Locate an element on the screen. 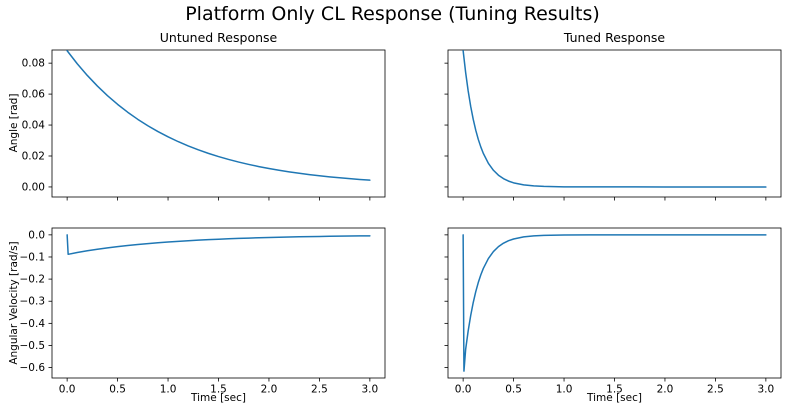 The height and width of the screenshot is (414, 785). y-tick-label: 0.06 is located at coordinates (34, 95).